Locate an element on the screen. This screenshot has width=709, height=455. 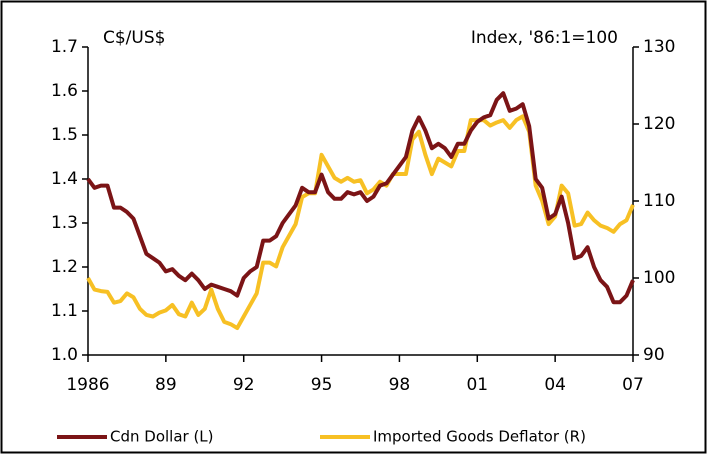
x-tick-label: 04 is located at coordinates (555, 385).